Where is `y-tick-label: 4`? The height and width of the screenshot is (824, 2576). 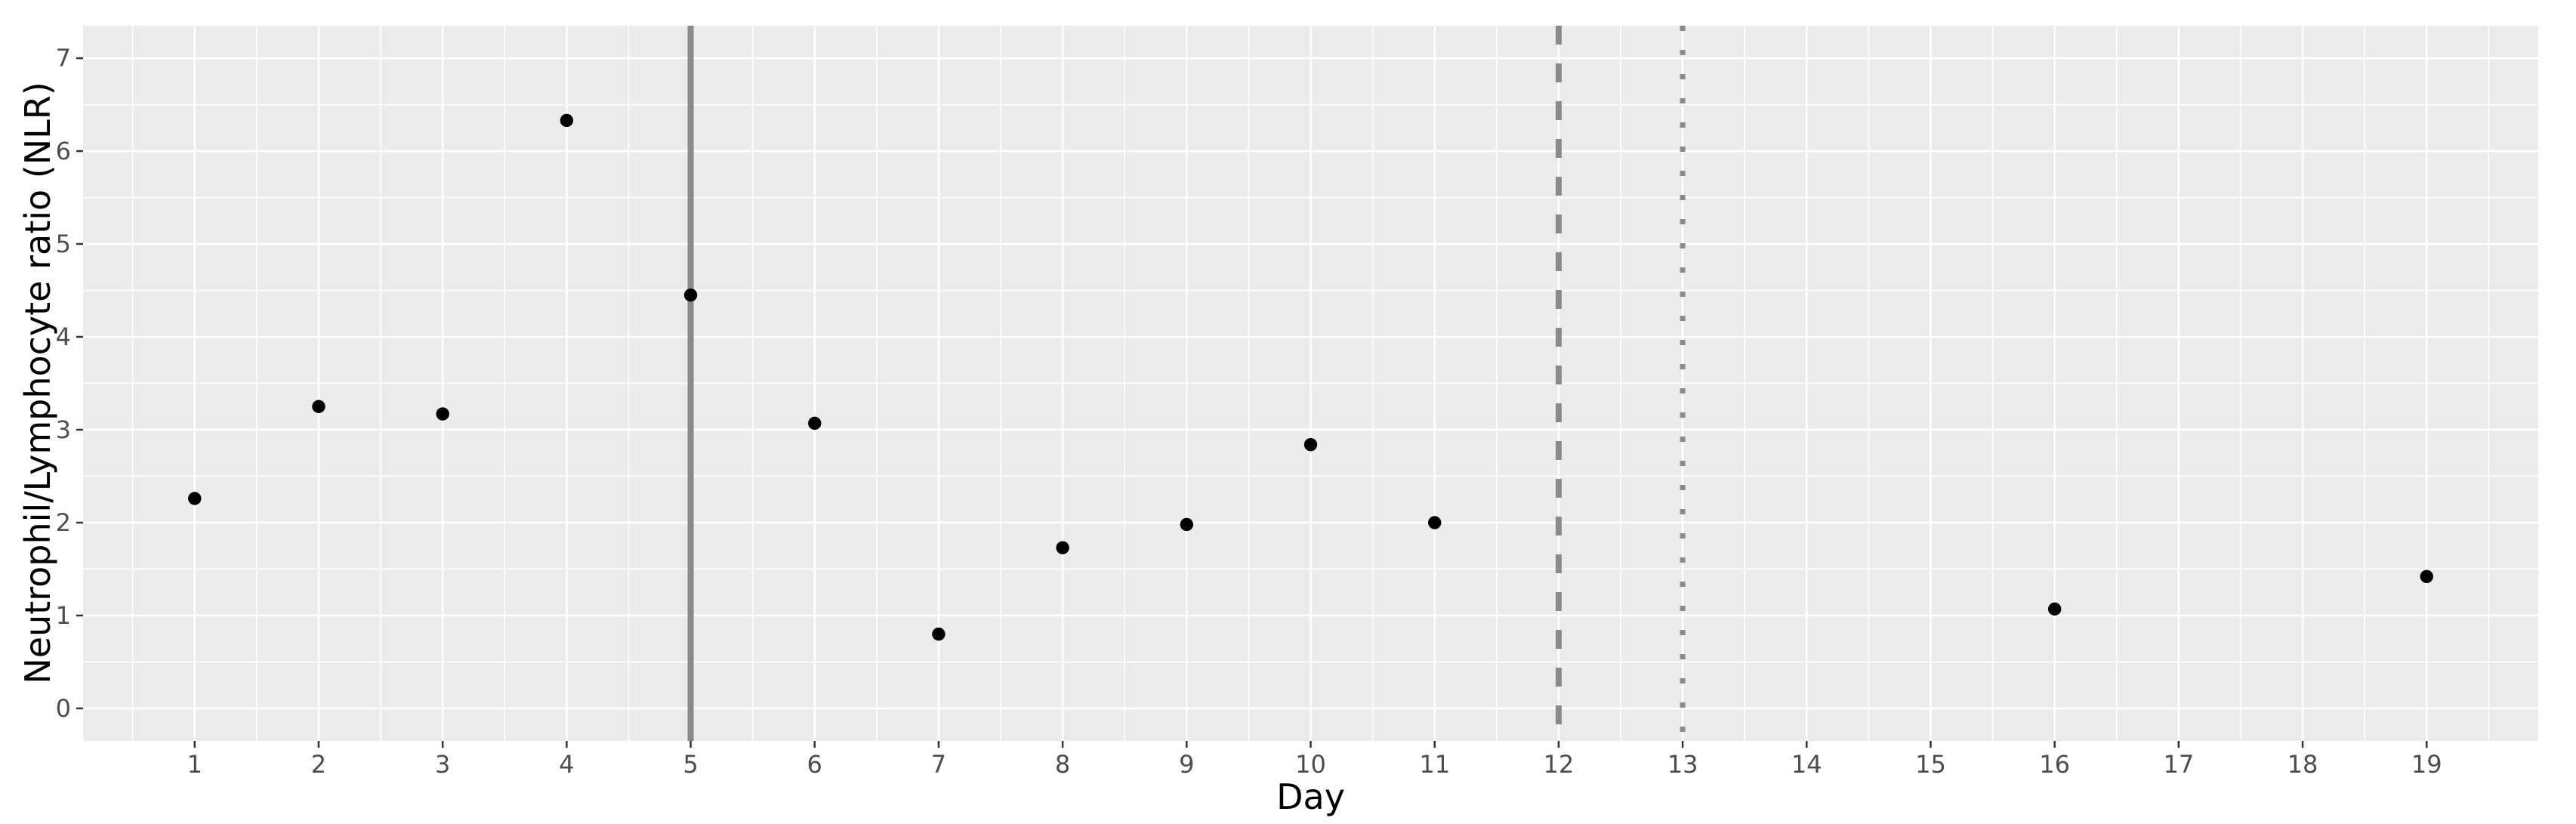 y-tick-label: 4 is located at coordinates (63, 337).